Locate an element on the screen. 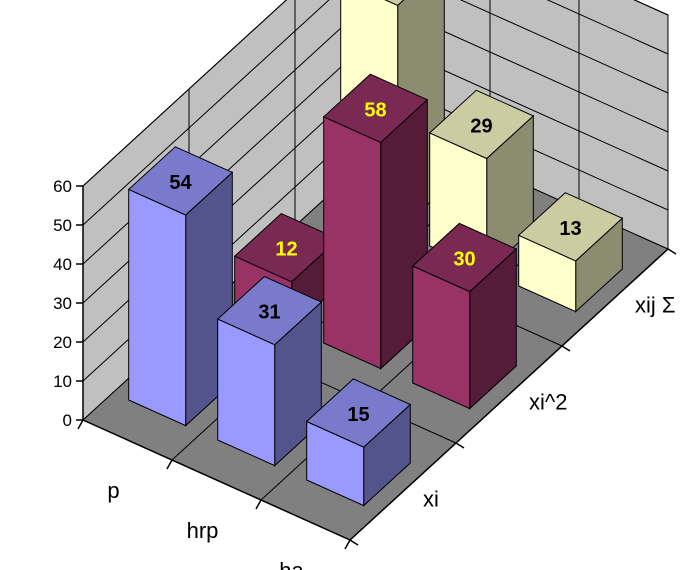 The width and height of the screenshot is (682, 570). series-label: xi^2 is located at coordinates (548, 402).